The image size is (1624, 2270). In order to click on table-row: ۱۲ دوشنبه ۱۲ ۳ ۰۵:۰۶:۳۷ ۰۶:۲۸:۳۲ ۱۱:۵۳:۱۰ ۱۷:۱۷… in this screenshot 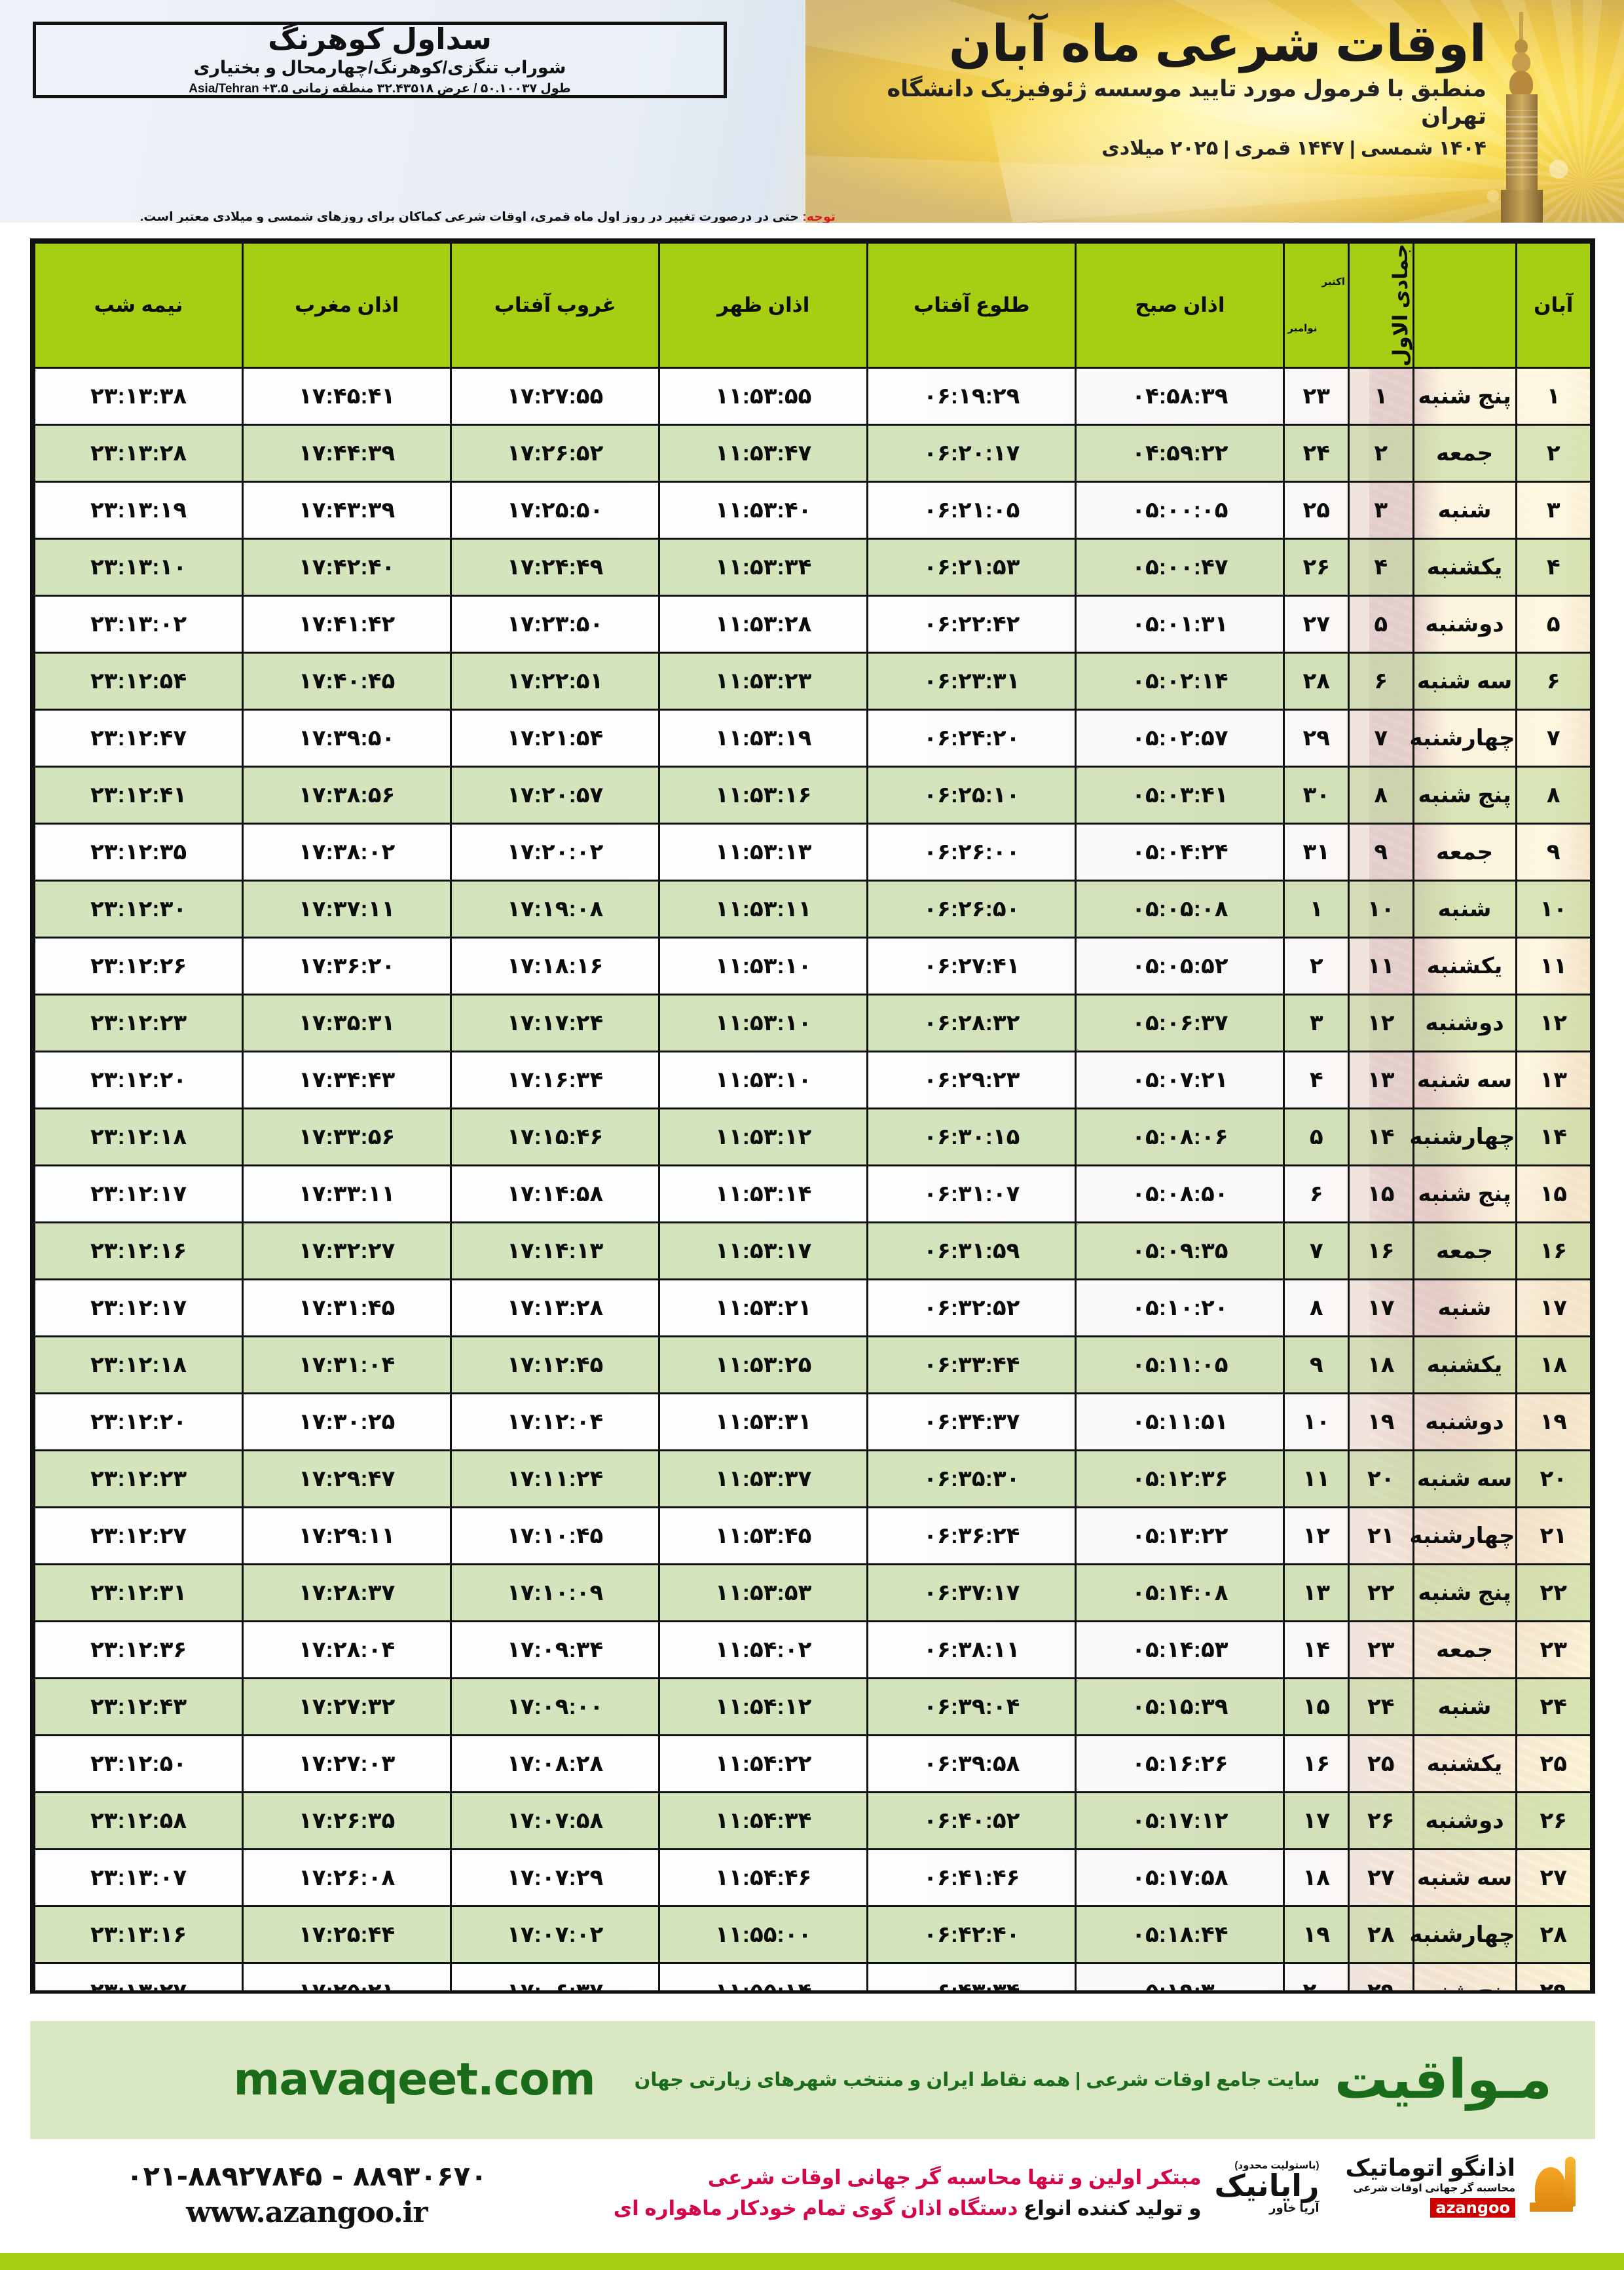, I will do `click(812, 1022)`.